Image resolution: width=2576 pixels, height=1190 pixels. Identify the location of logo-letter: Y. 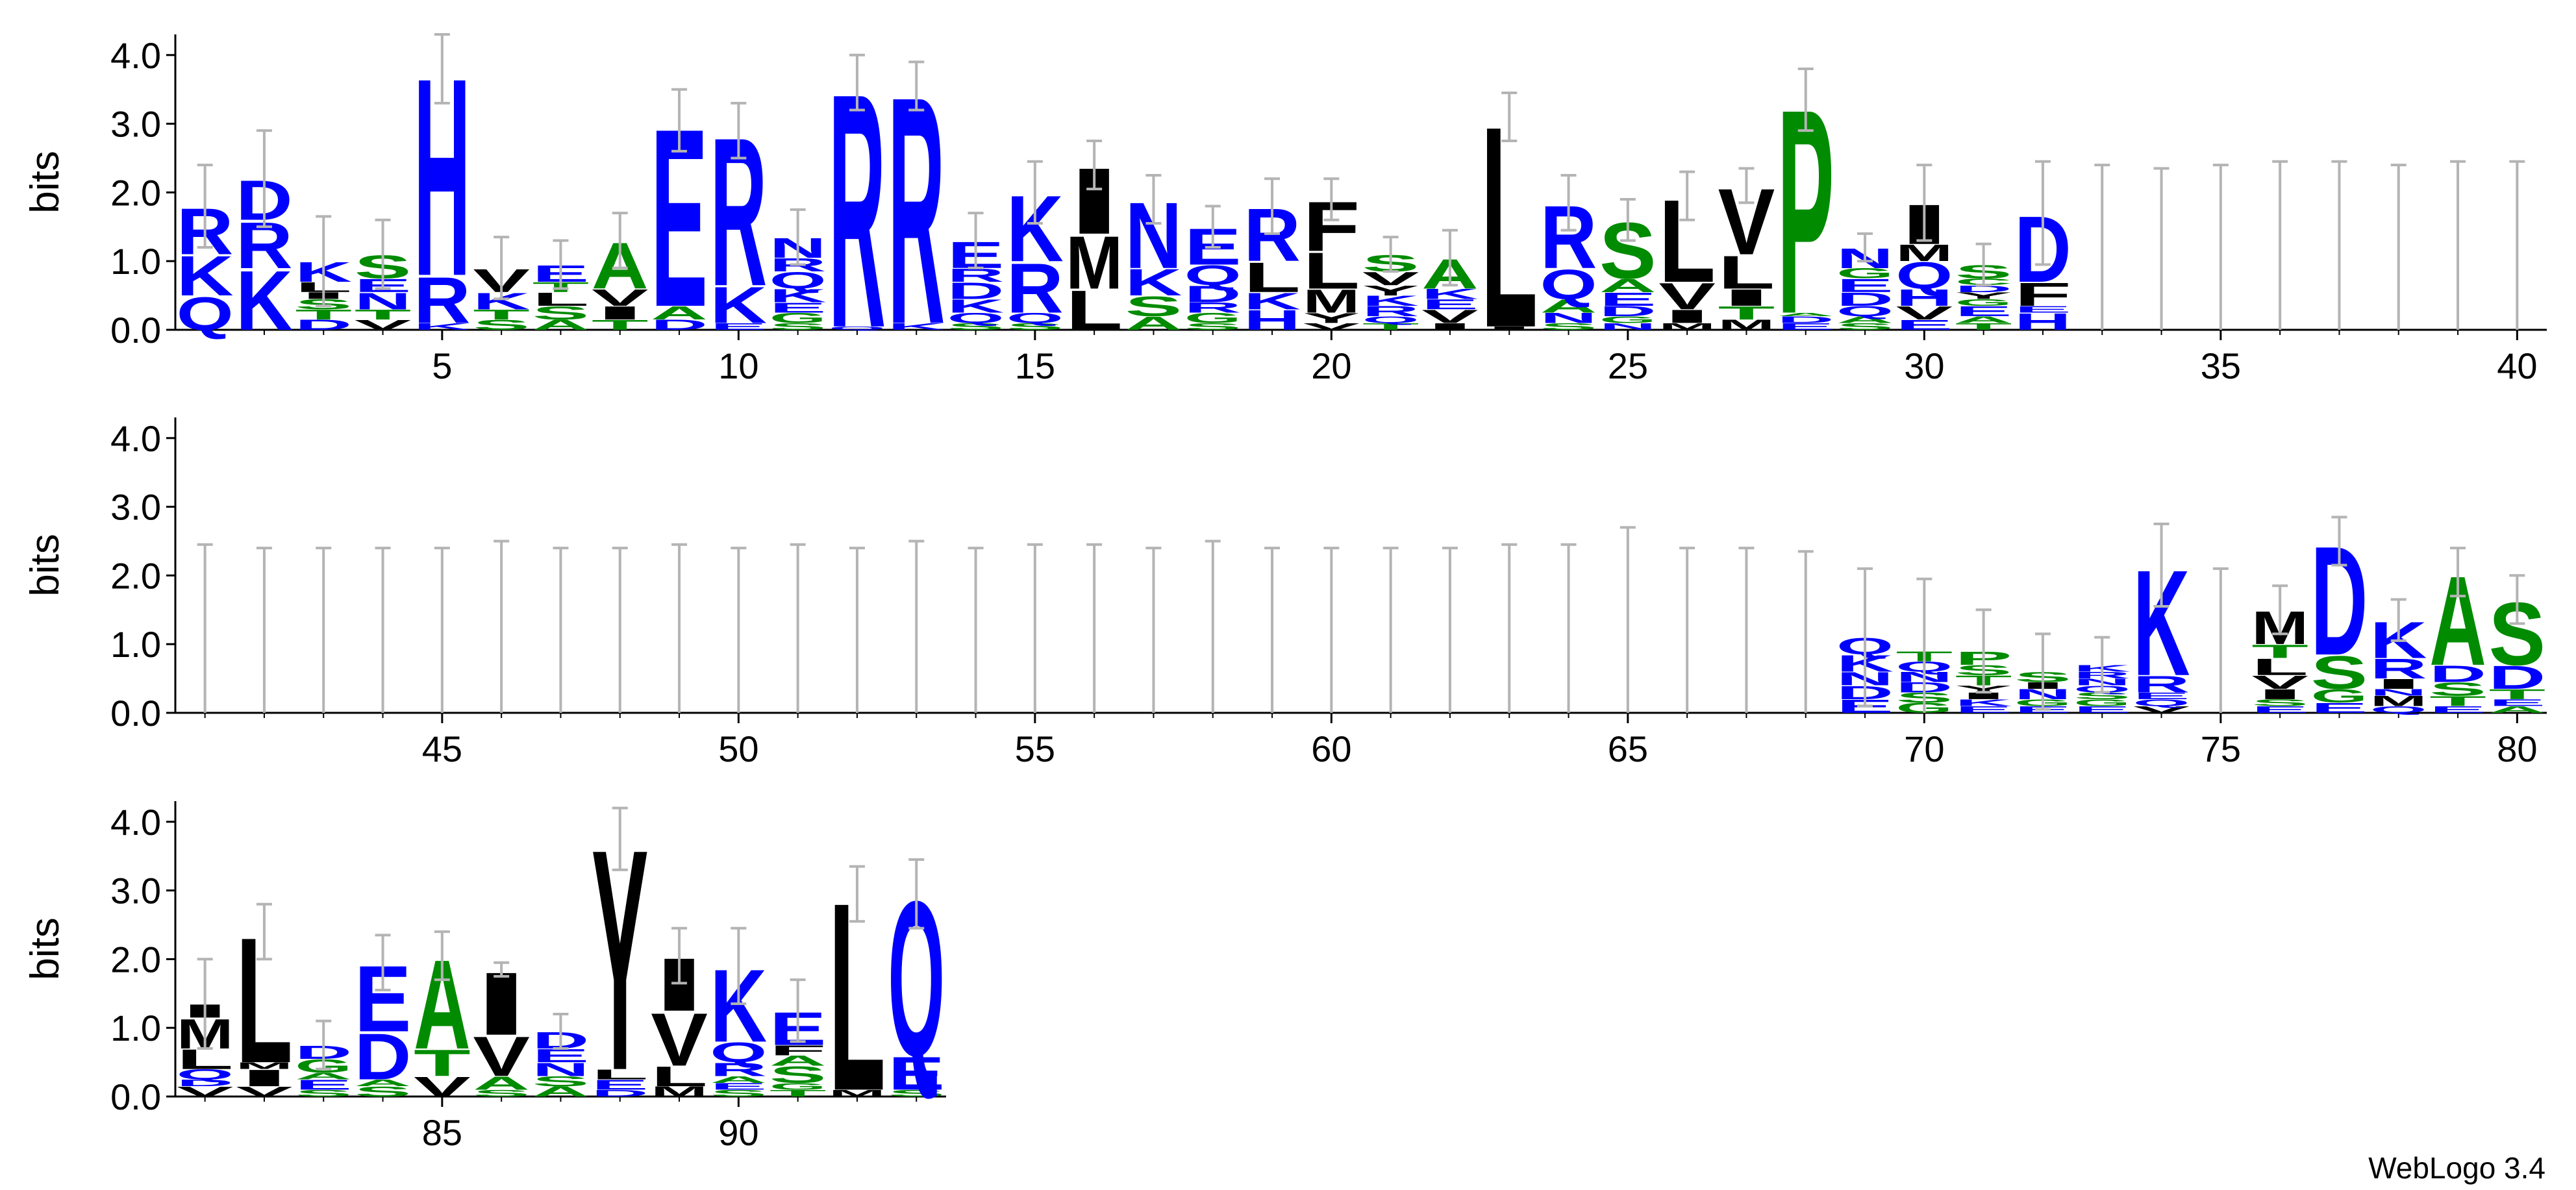
(1331, 318).